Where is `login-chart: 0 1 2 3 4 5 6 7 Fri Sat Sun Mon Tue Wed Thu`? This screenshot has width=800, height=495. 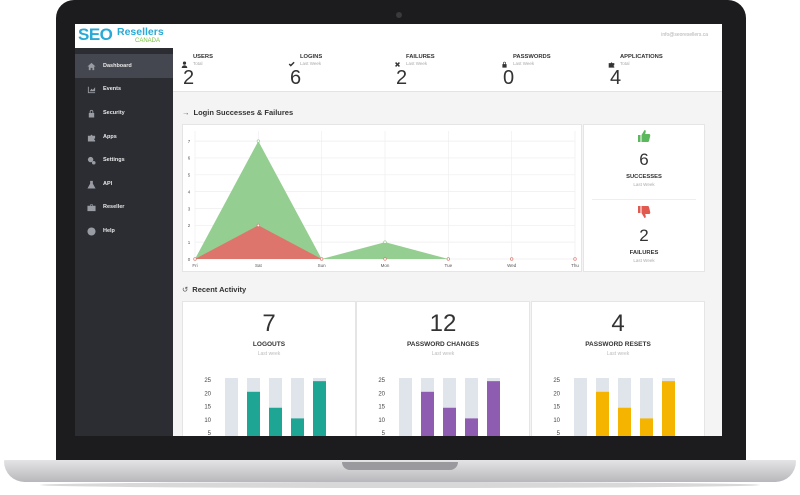
login-chart: 0 1 2 3 4 5 6 7 Fri Sat Sun Mon Tue Wed Thu is located at coordinates (383, 199).